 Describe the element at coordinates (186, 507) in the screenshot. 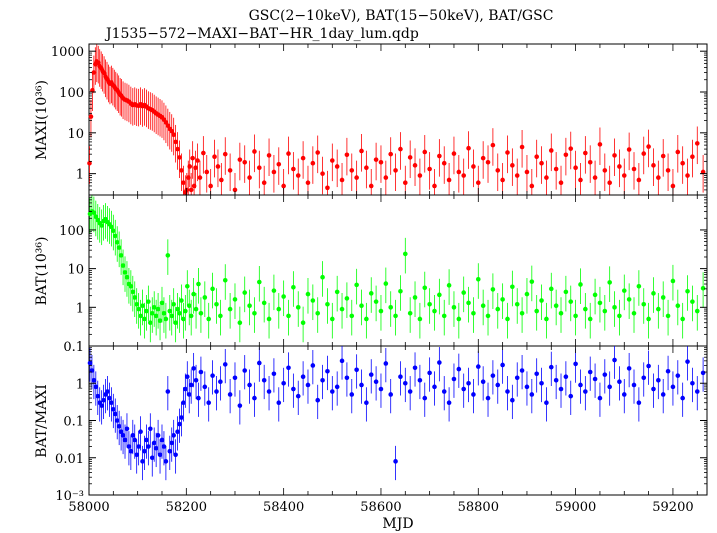

I see `x-tick-label: 58200` at that location.